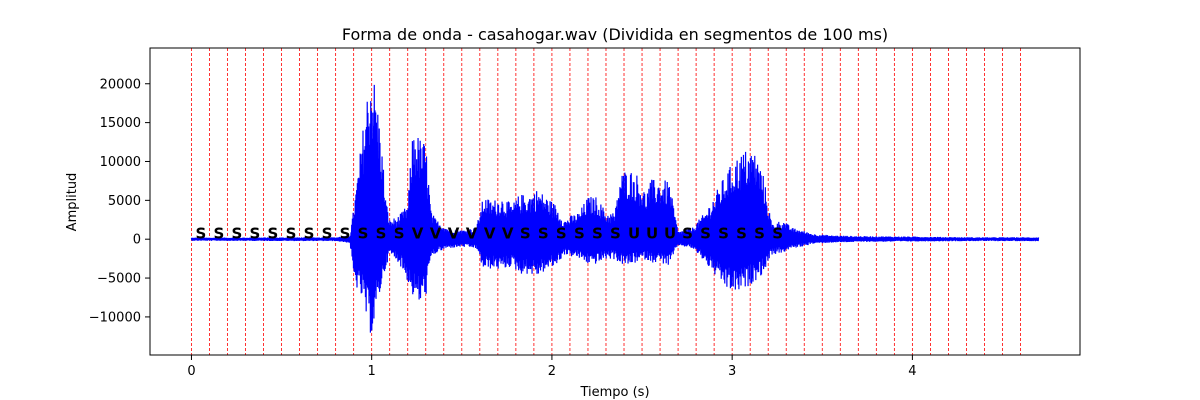 Image resolution: width=1200 pixels, height=400 pixels. What do you see at coordinates (777, 234) in the screenshot?
I see `segment-label-32: S` at bounding box center [777, 234].